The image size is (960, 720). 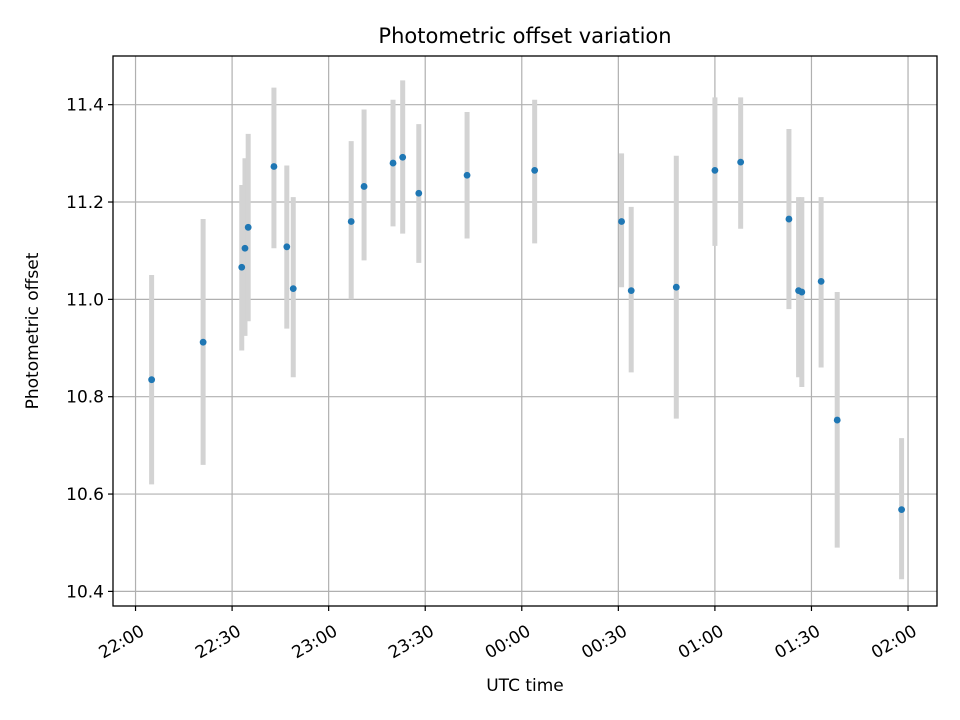 I want to click on y-tick-label: 11.2, so click(x=85, y=203).